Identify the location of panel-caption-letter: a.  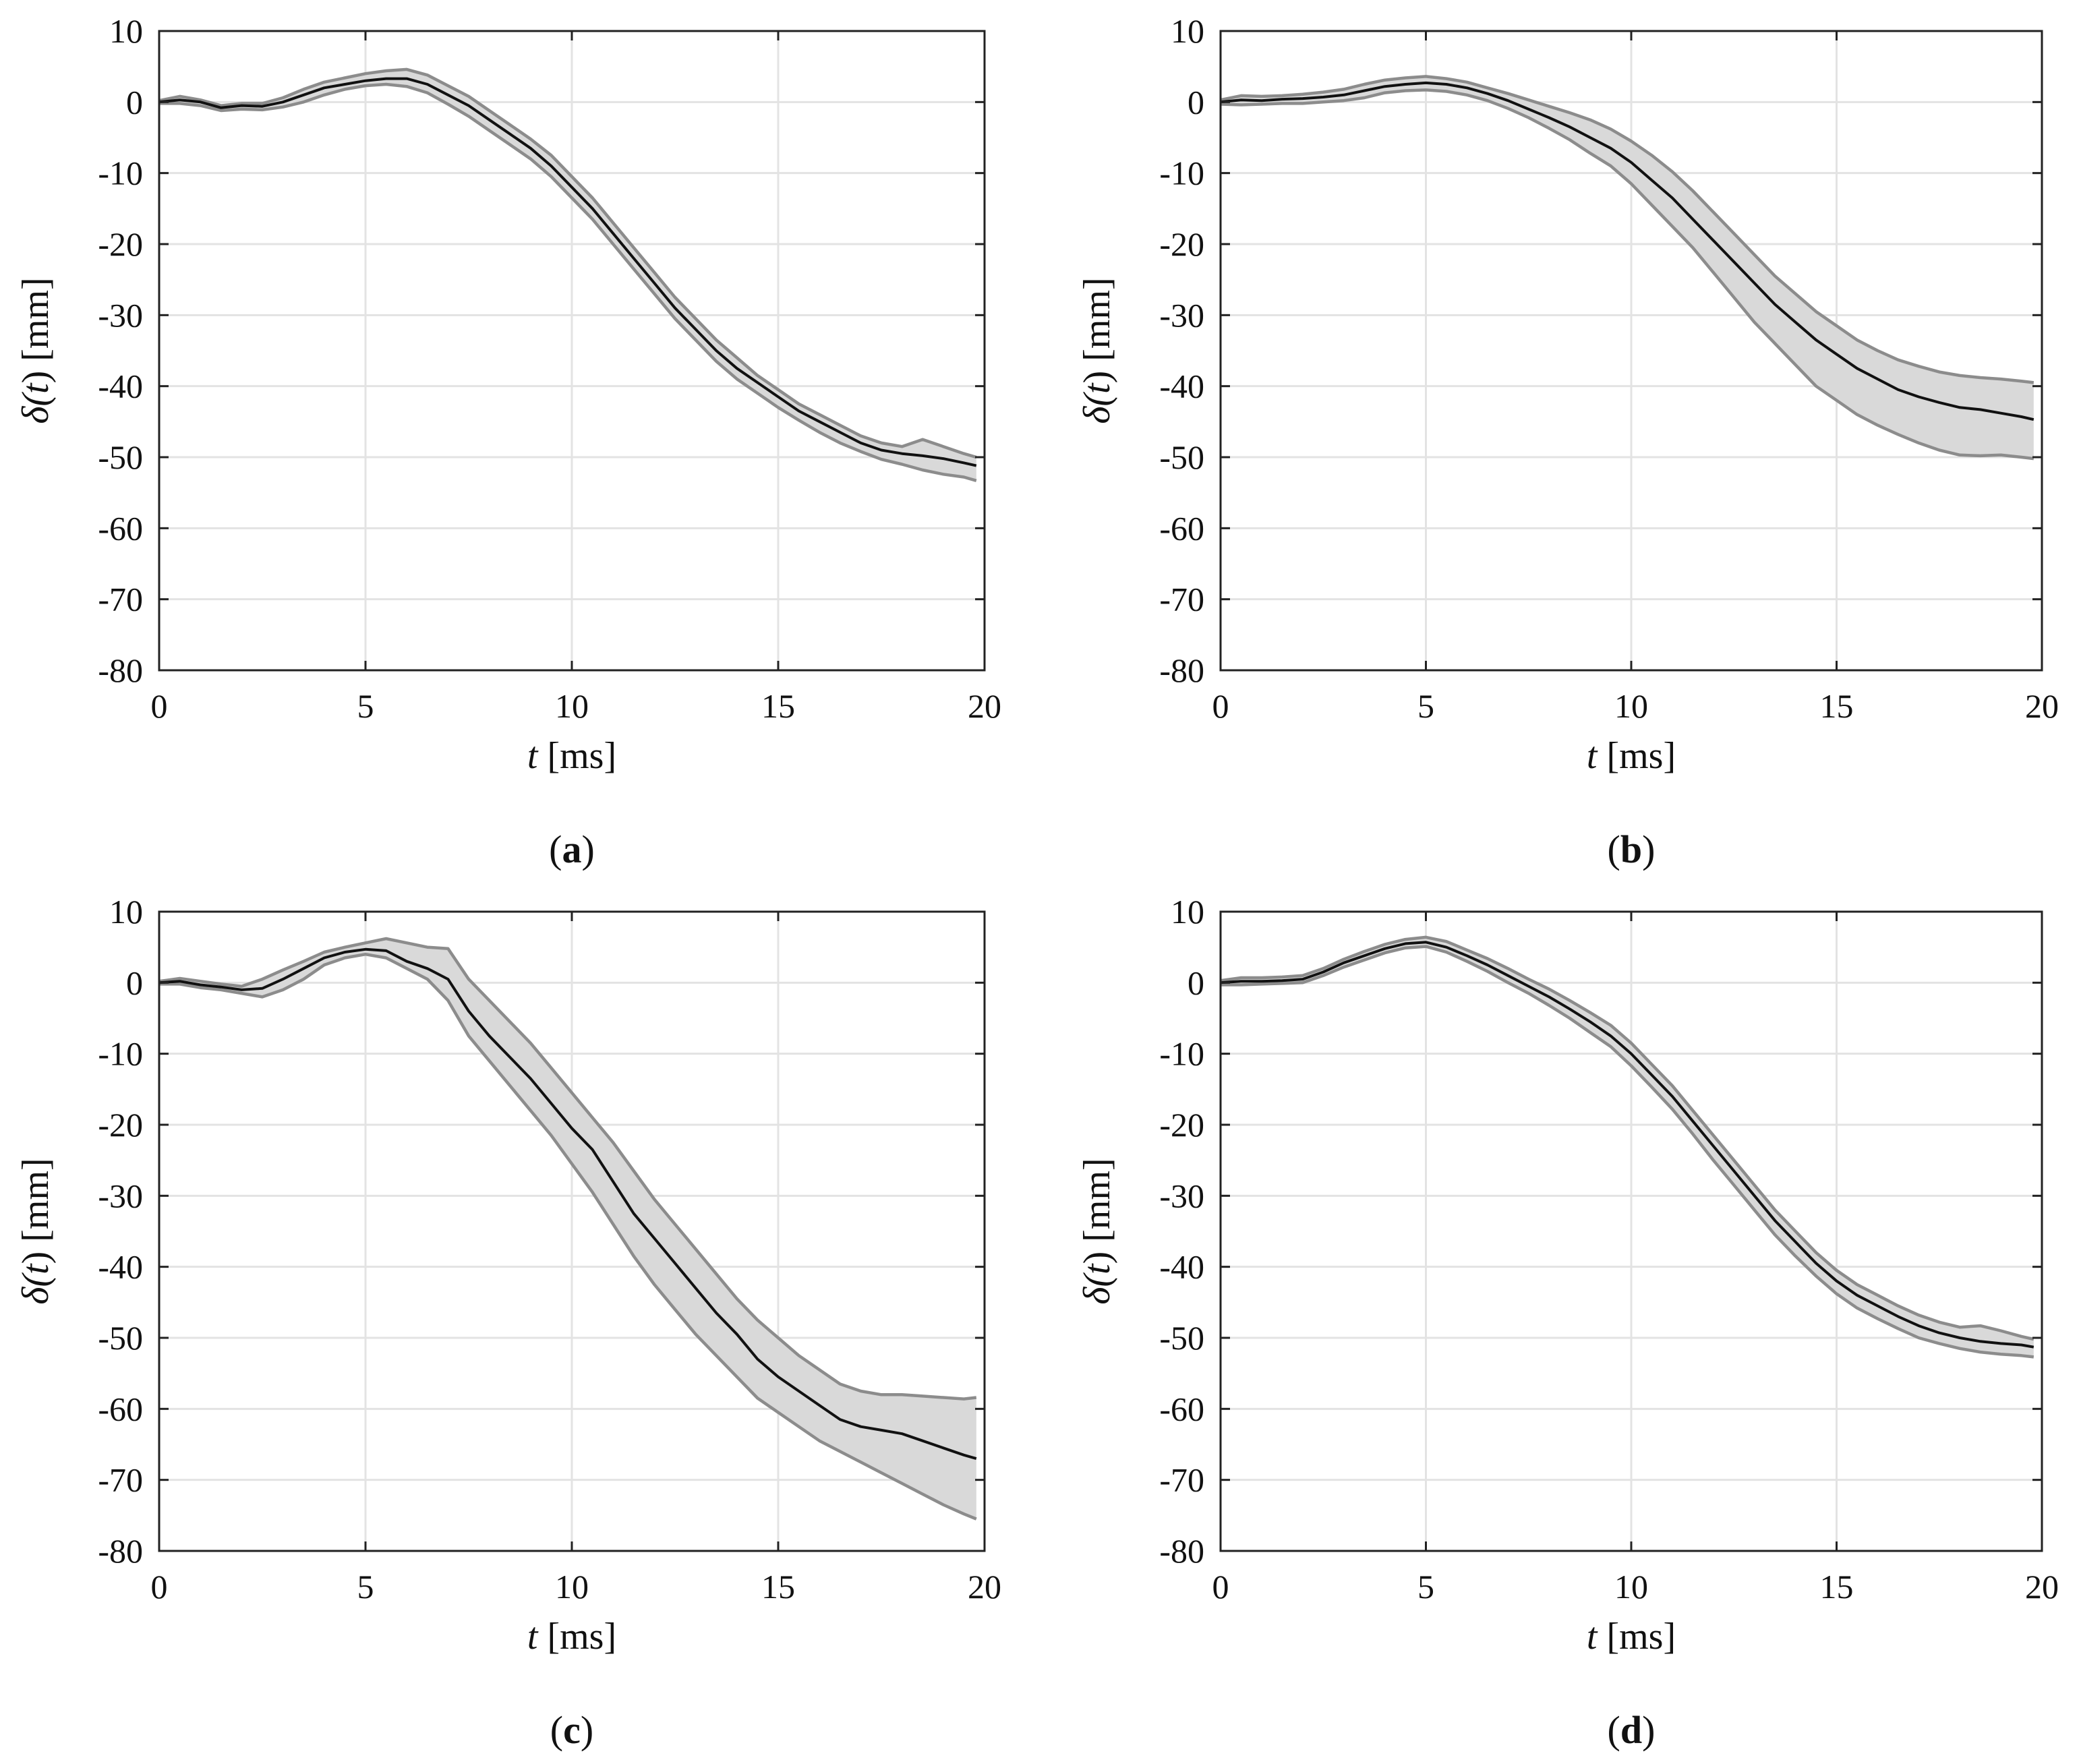
(572, 849).